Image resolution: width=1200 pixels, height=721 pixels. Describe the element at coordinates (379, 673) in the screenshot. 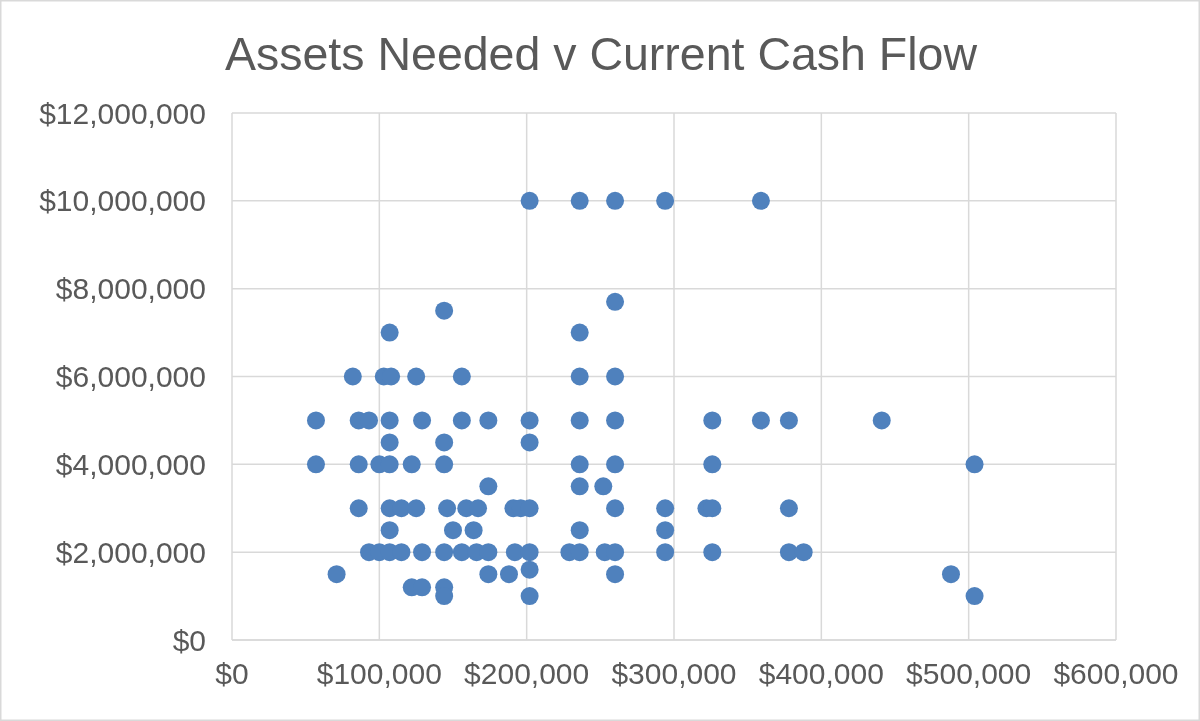

I see `x-tick-label: $100,000` at that location.